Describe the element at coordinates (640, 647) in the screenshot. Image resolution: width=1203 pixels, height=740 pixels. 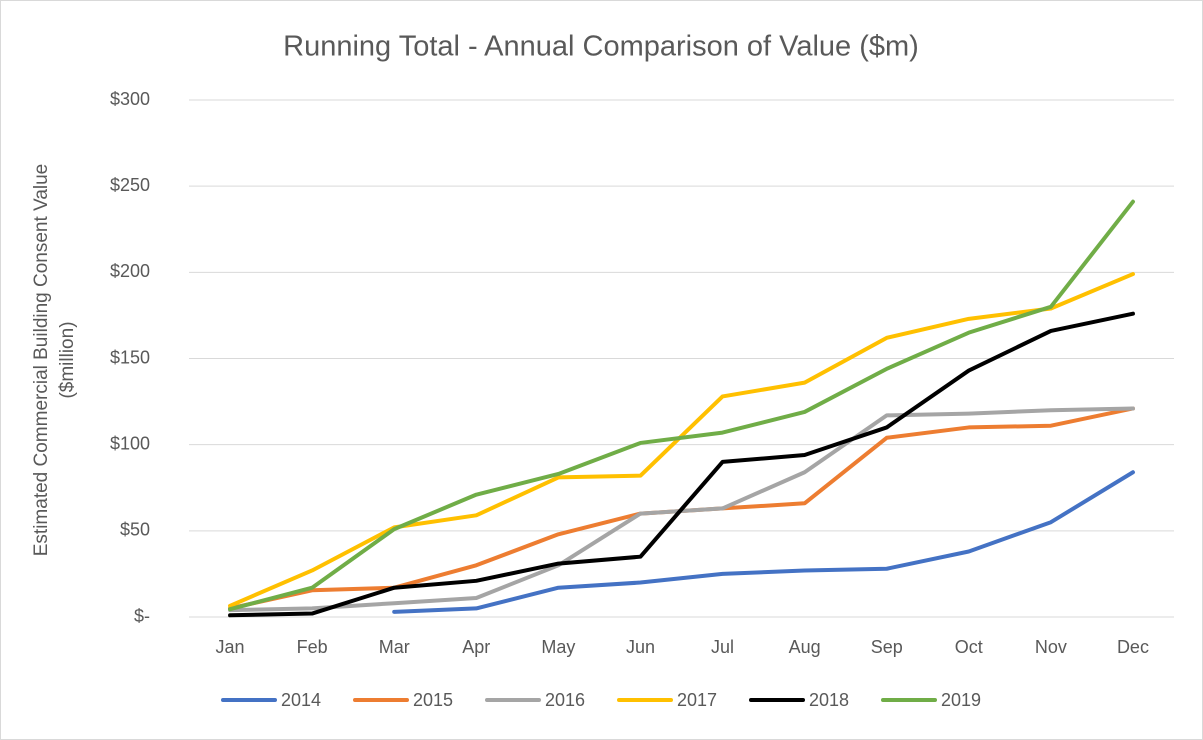
I see `x-tick-label: Jun` at that location.